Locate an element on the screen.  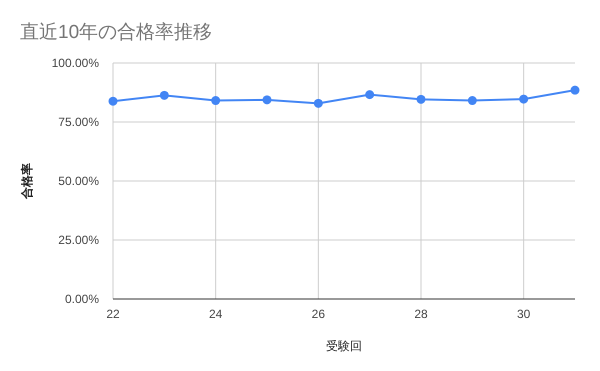
y-axis-title: 合格率 is located at coordinates (27, 181).